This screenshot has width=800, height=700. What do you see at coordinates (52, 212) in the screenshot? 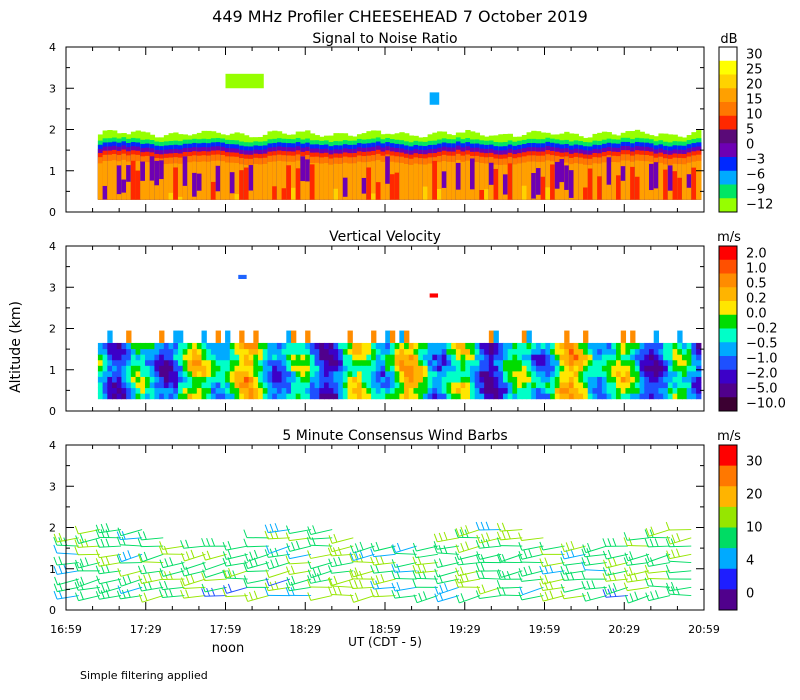
I see `y-tick-label: 0` at bounding box center [52, 212].